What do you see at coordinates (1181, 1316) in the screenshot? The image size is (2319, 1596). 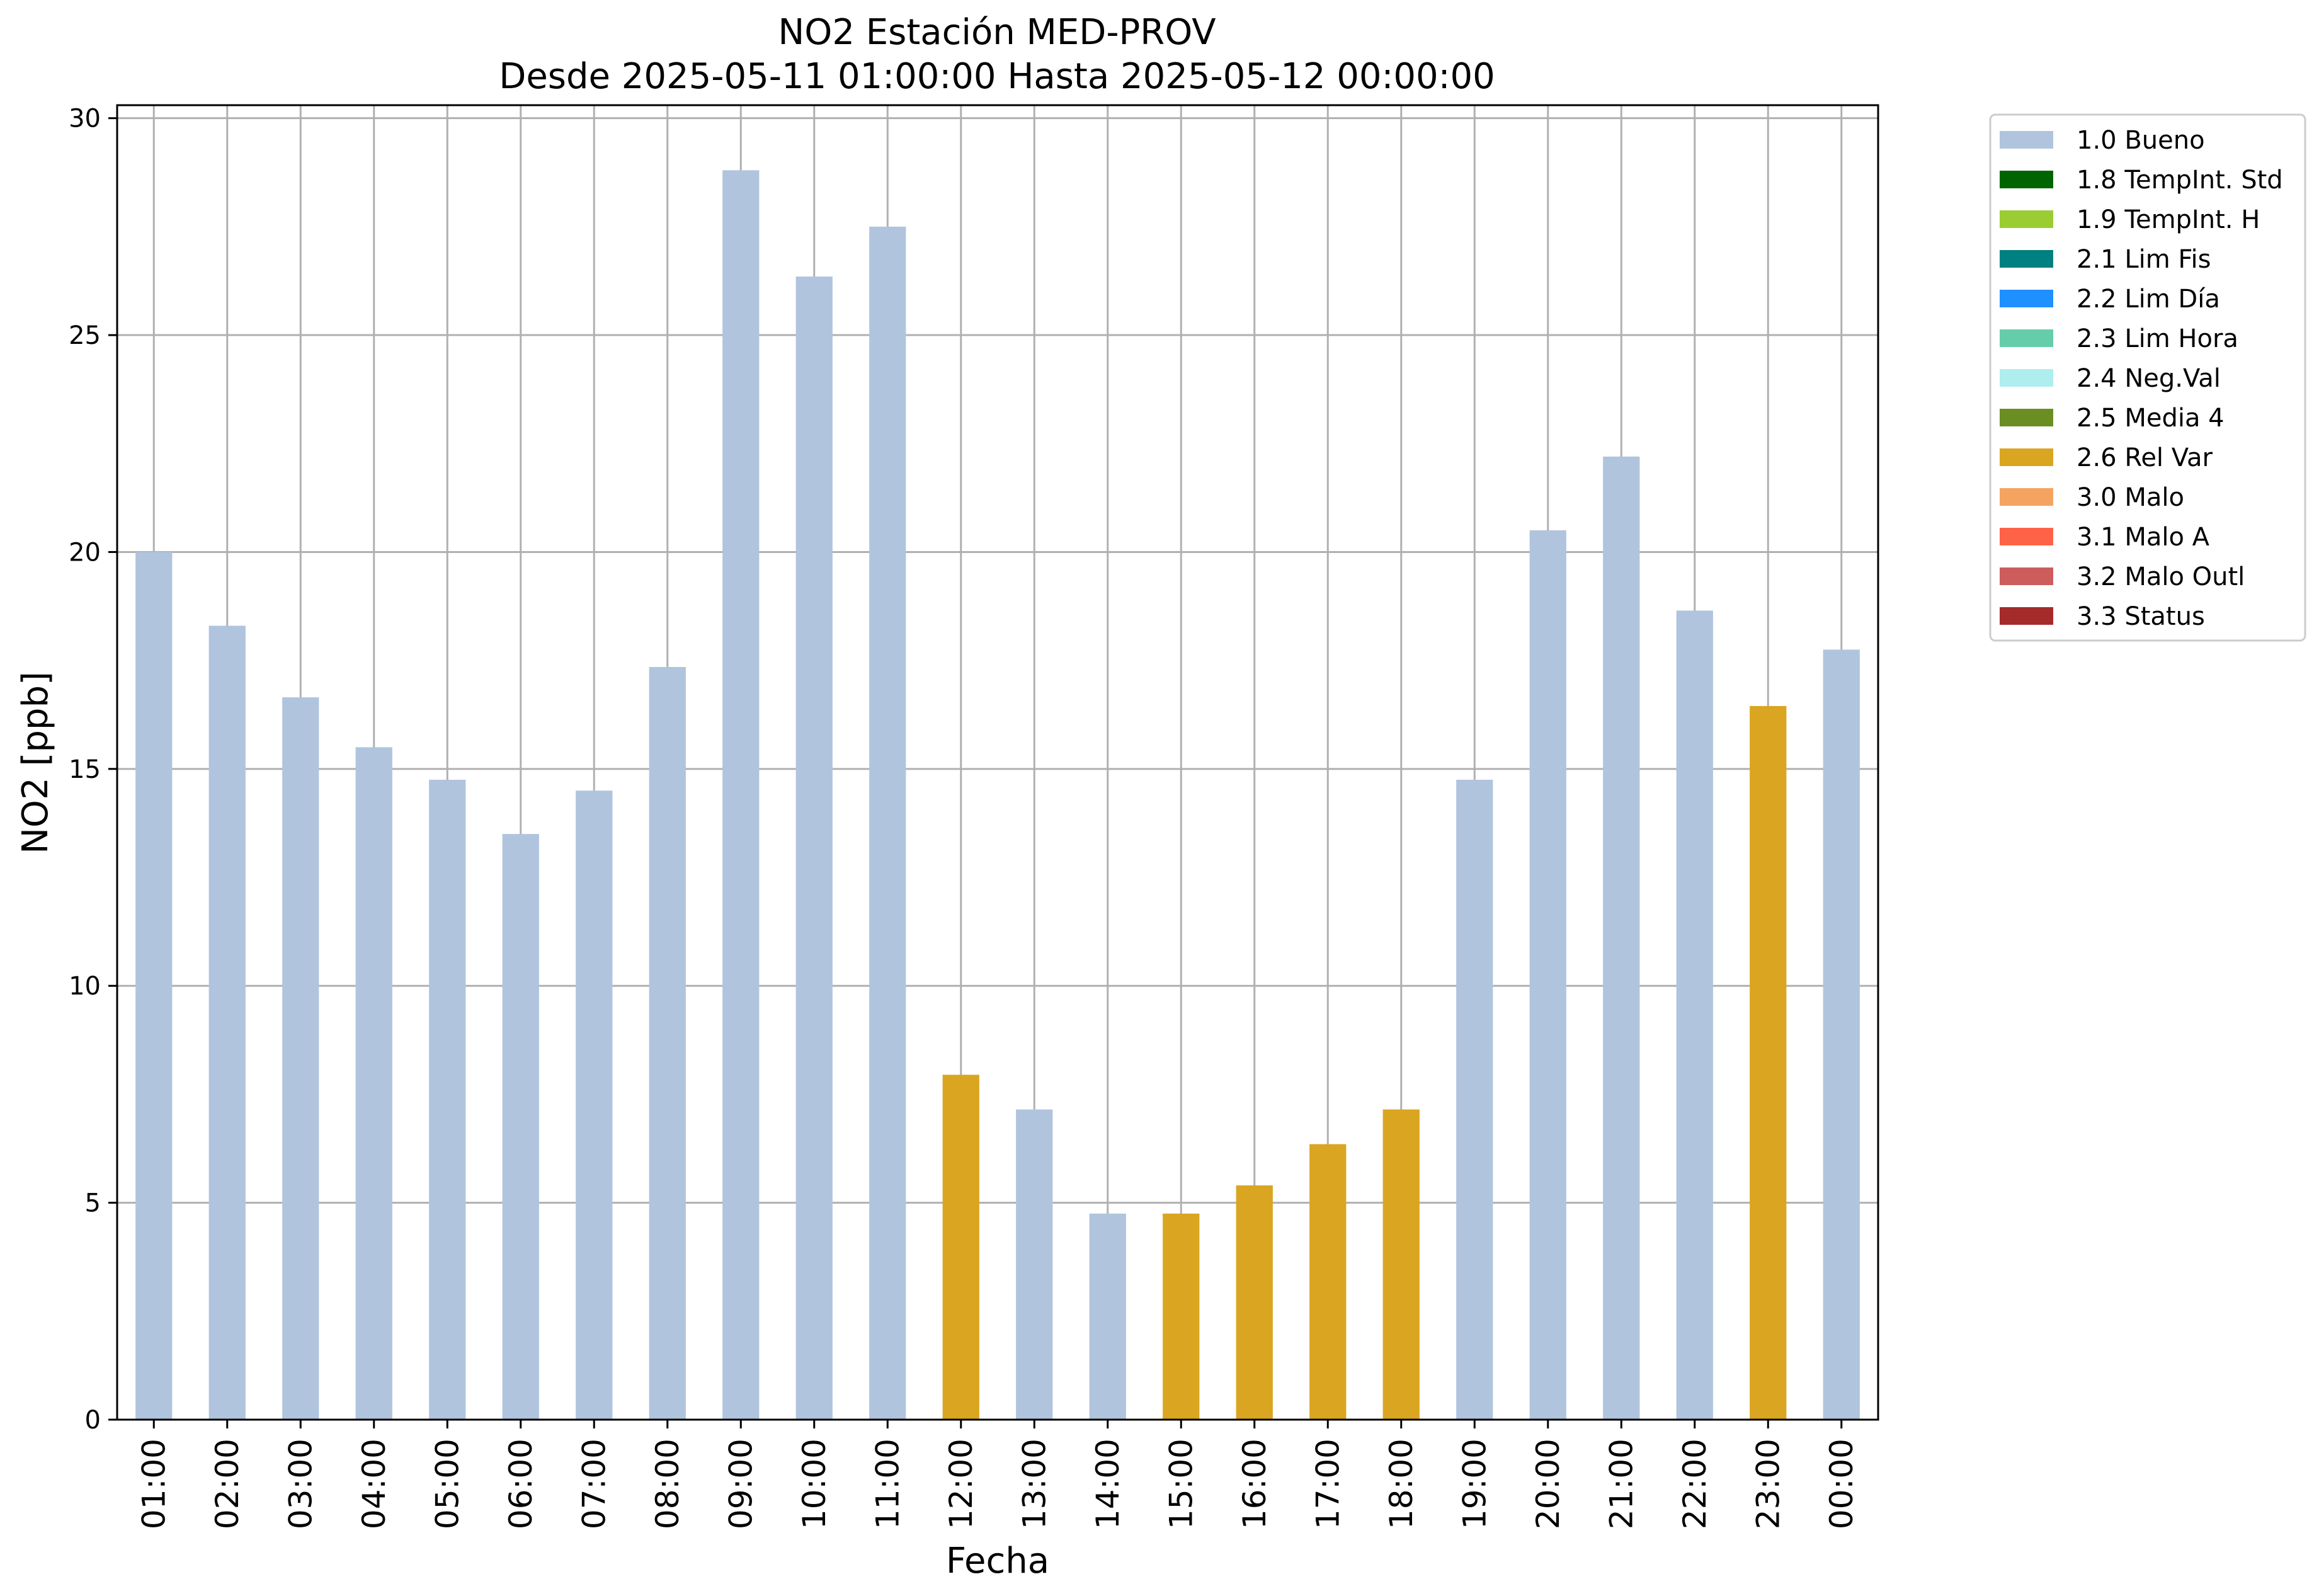 I see `bar-15:00` at bounding box center [1181, 1316].